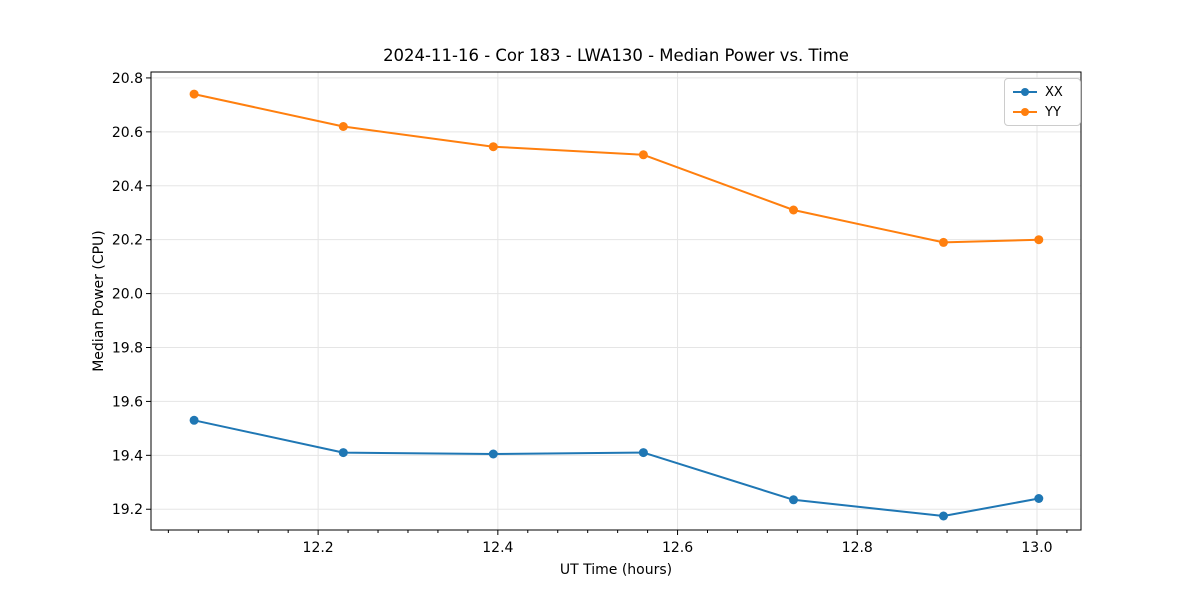 Image resolution: width=1200 pixels, height=600 pixels. I want to click on y-tick-label: 20.2, so click(127, 241).